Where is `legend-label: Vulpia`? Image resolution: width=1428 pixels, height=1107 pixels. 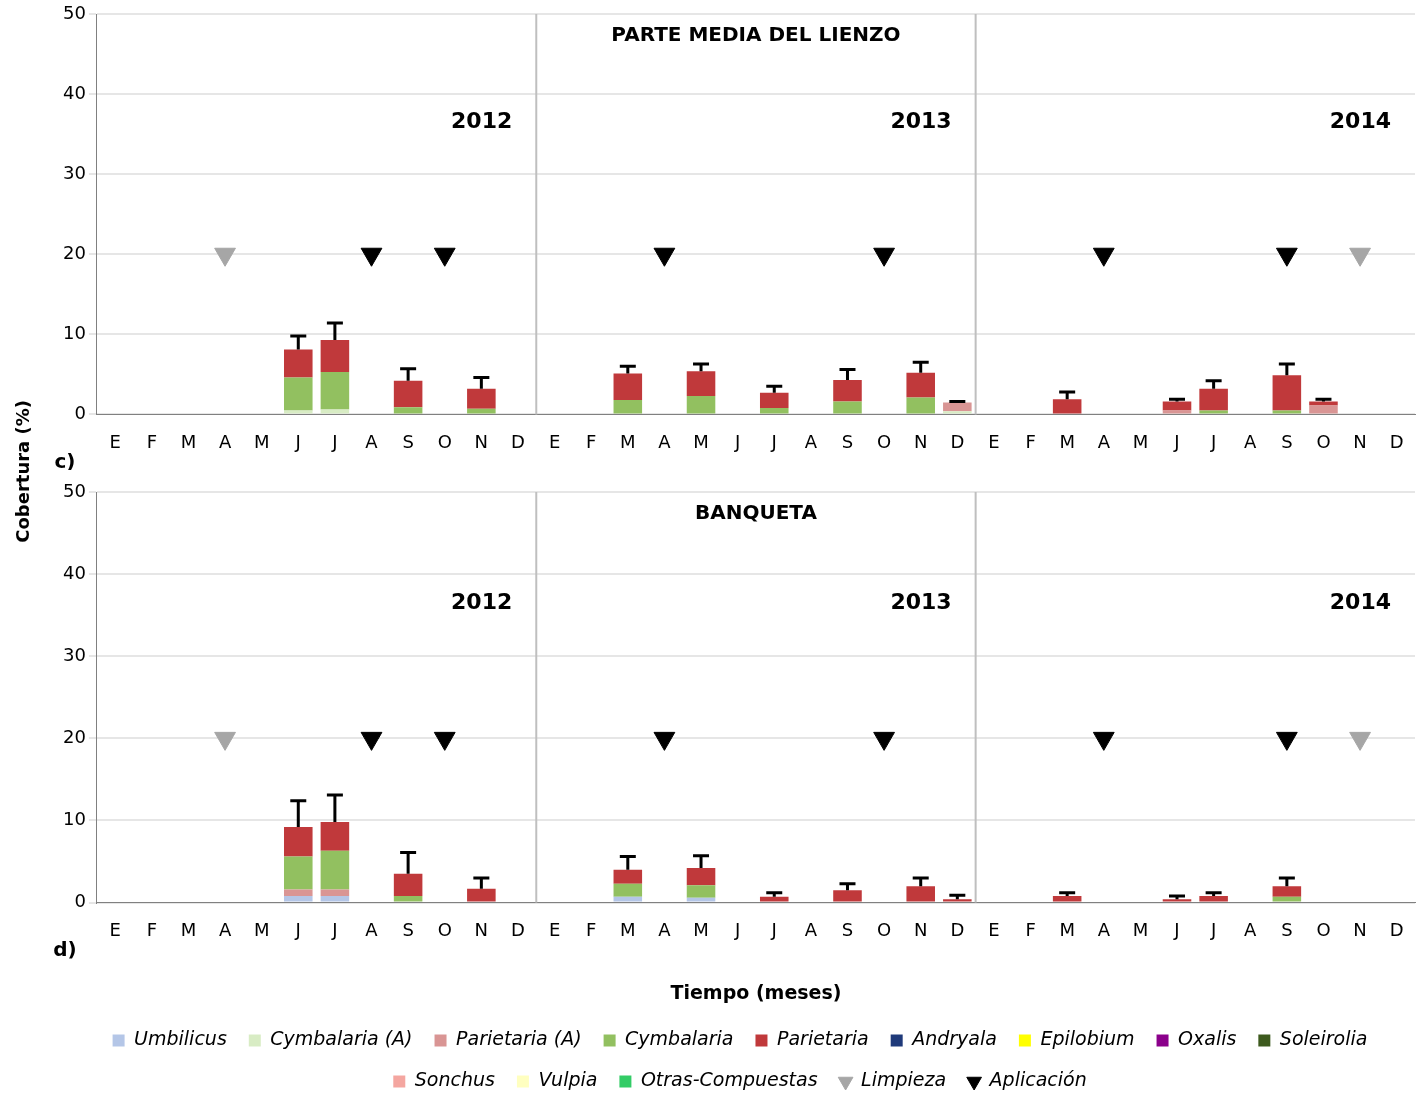 legend-label: Vulpia is located at coordinates (568, 1079).